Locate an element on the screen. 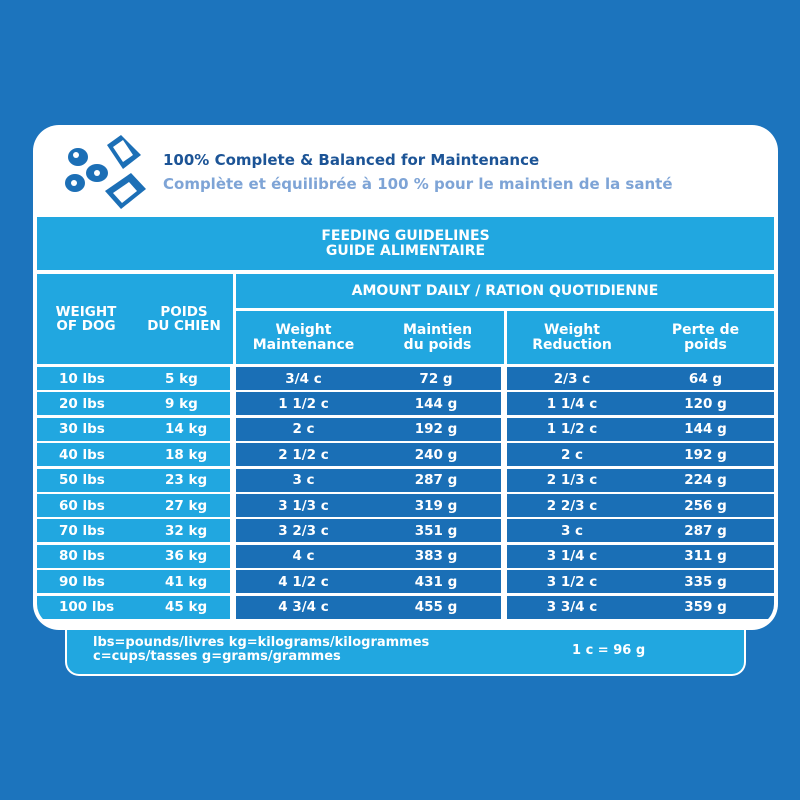 This screenshot has width=800, height=800. table-cell: 383 g is located at coordinates (436, 556).